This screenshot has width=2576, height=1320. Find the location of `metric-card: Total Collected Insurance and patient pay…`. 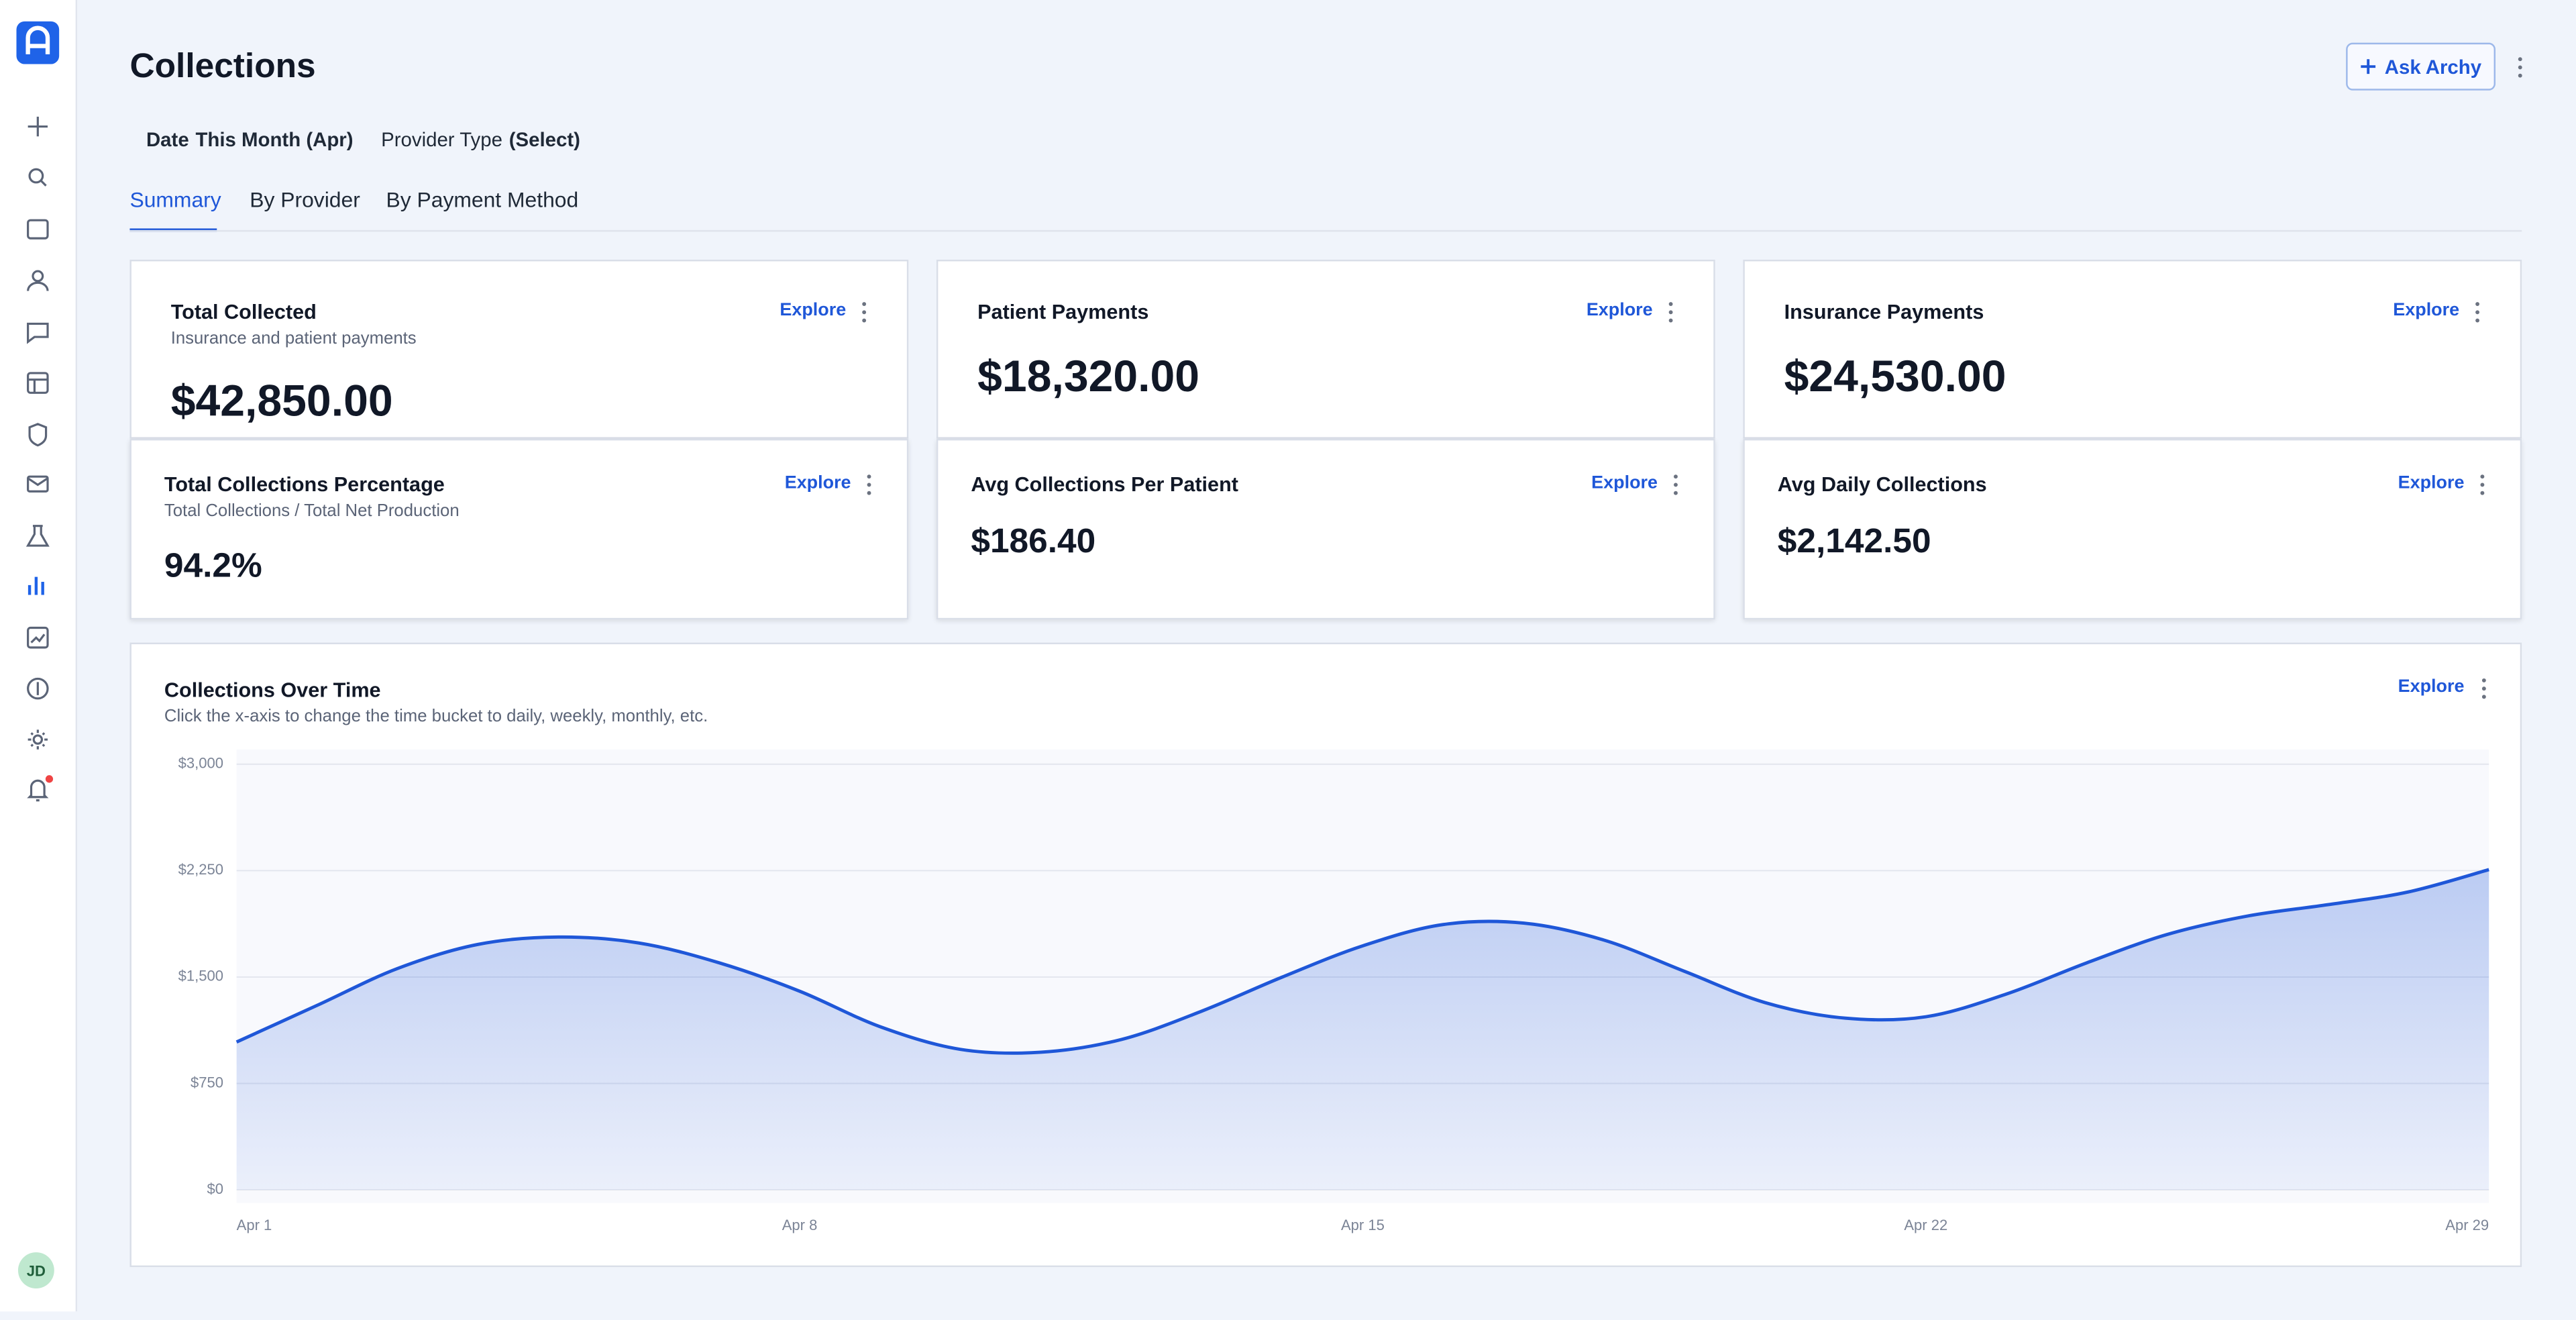

metric-card: Total Collected Insurance and patient pay… is located at coordinates (519, 349).